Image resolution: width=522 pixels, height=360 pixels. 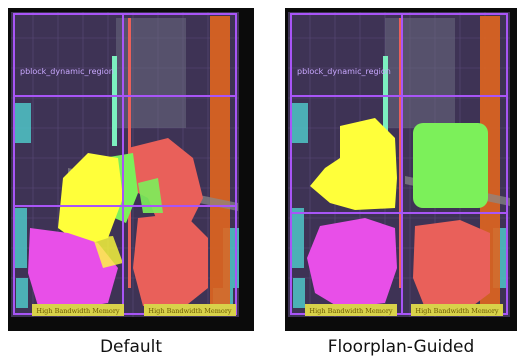 What do you see at coordinates (451, 264) in the screenshot?
I see `red-cluster` at bounding box center [451, 264].